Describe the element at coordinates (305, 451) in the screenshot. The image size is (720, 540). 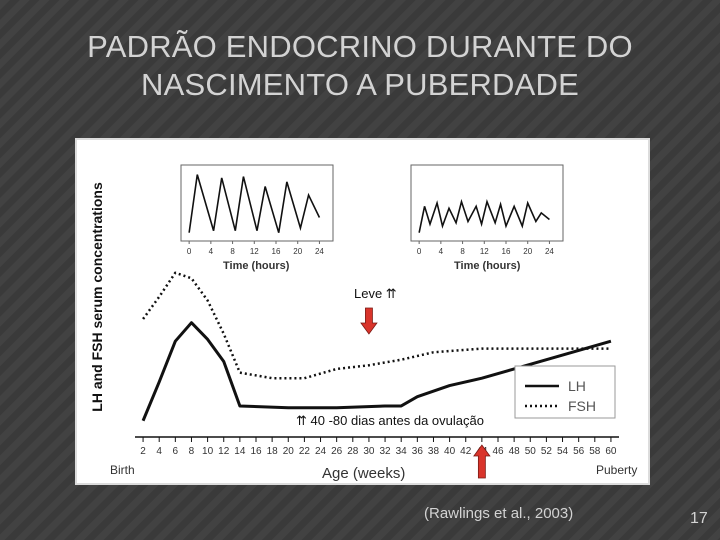
I see `main-x-tick-label: 22` at that location.